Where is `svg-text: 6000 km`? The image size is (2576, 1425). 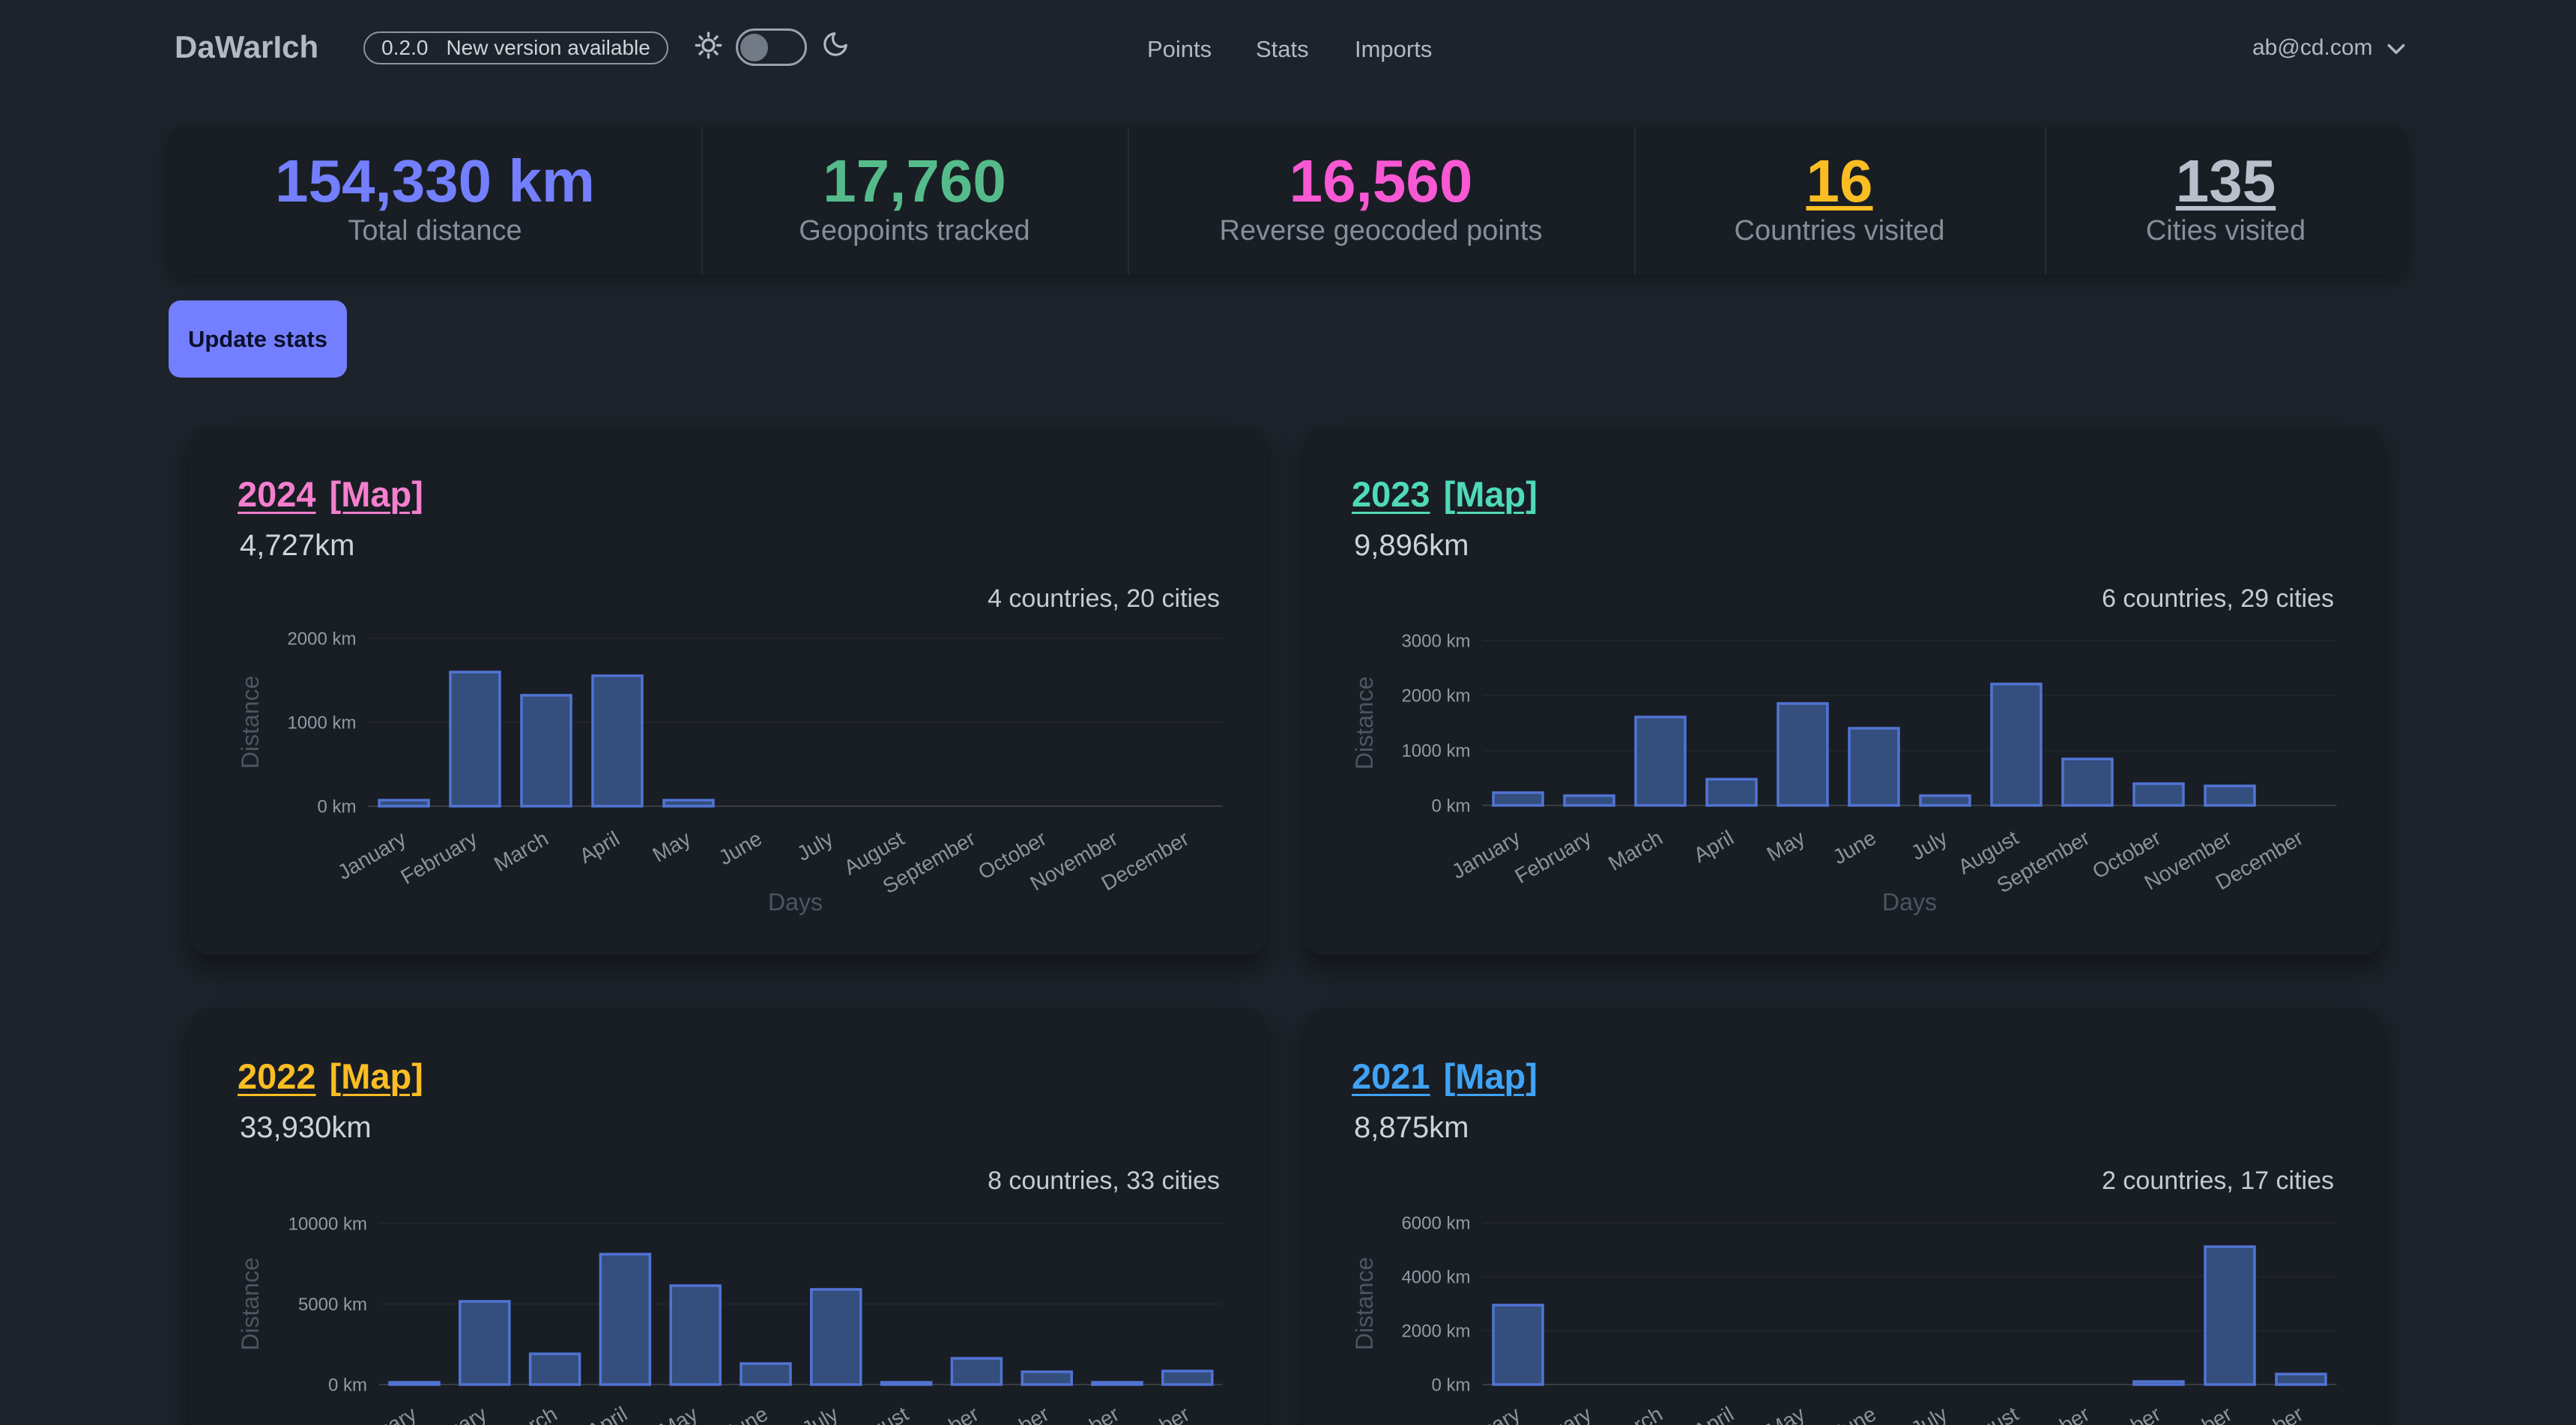 svg-text: 6000 km is located at coordinates (1435, 1223).